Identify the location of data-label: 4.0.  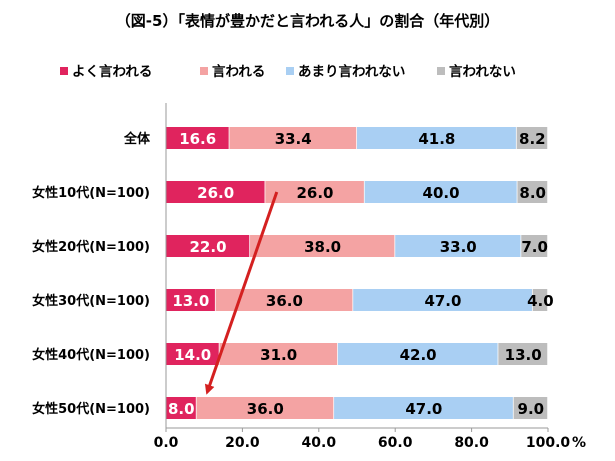
(540, 301).